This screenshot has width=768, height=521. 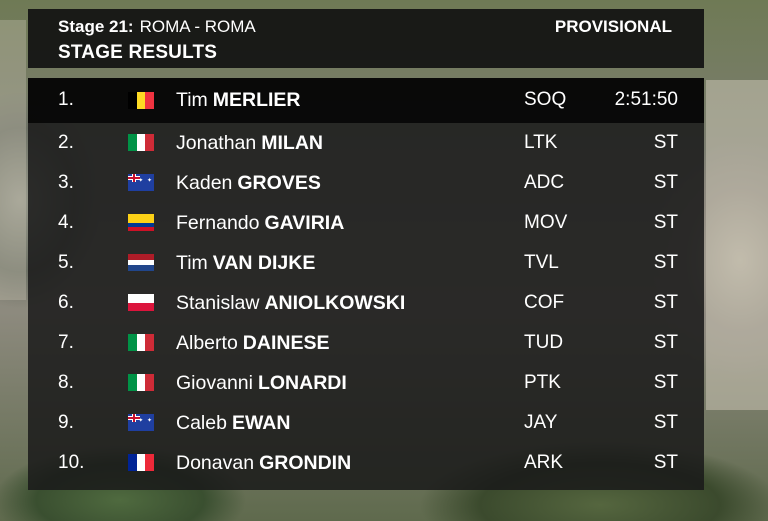 What do you see at coordinates (302, 383) in the screenshot?
I see `rider-last-name: LONARDI` at bounding box center [302, 383].